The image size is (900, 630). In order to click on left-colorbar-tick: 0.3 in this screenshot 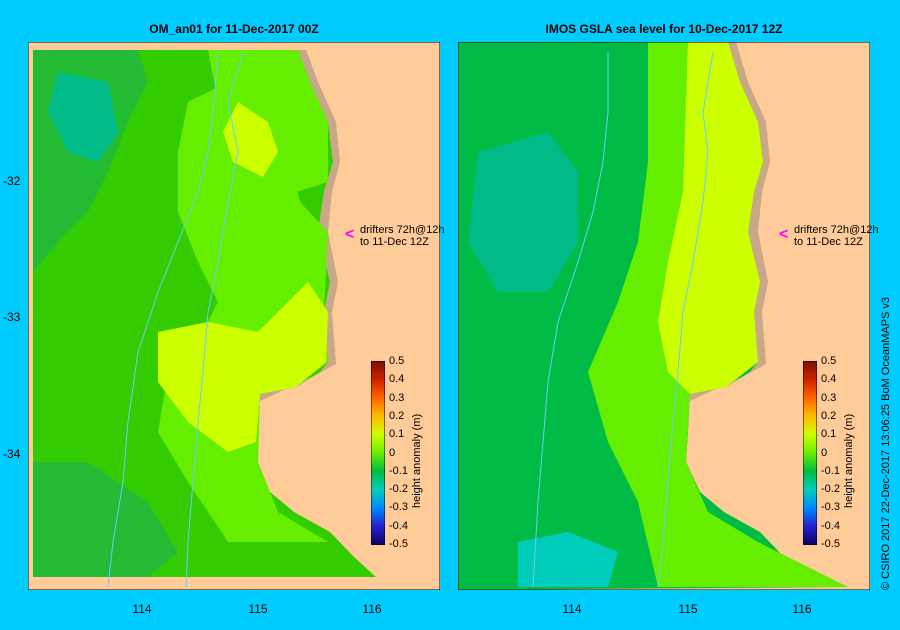, I will do `click(397, 397)`.